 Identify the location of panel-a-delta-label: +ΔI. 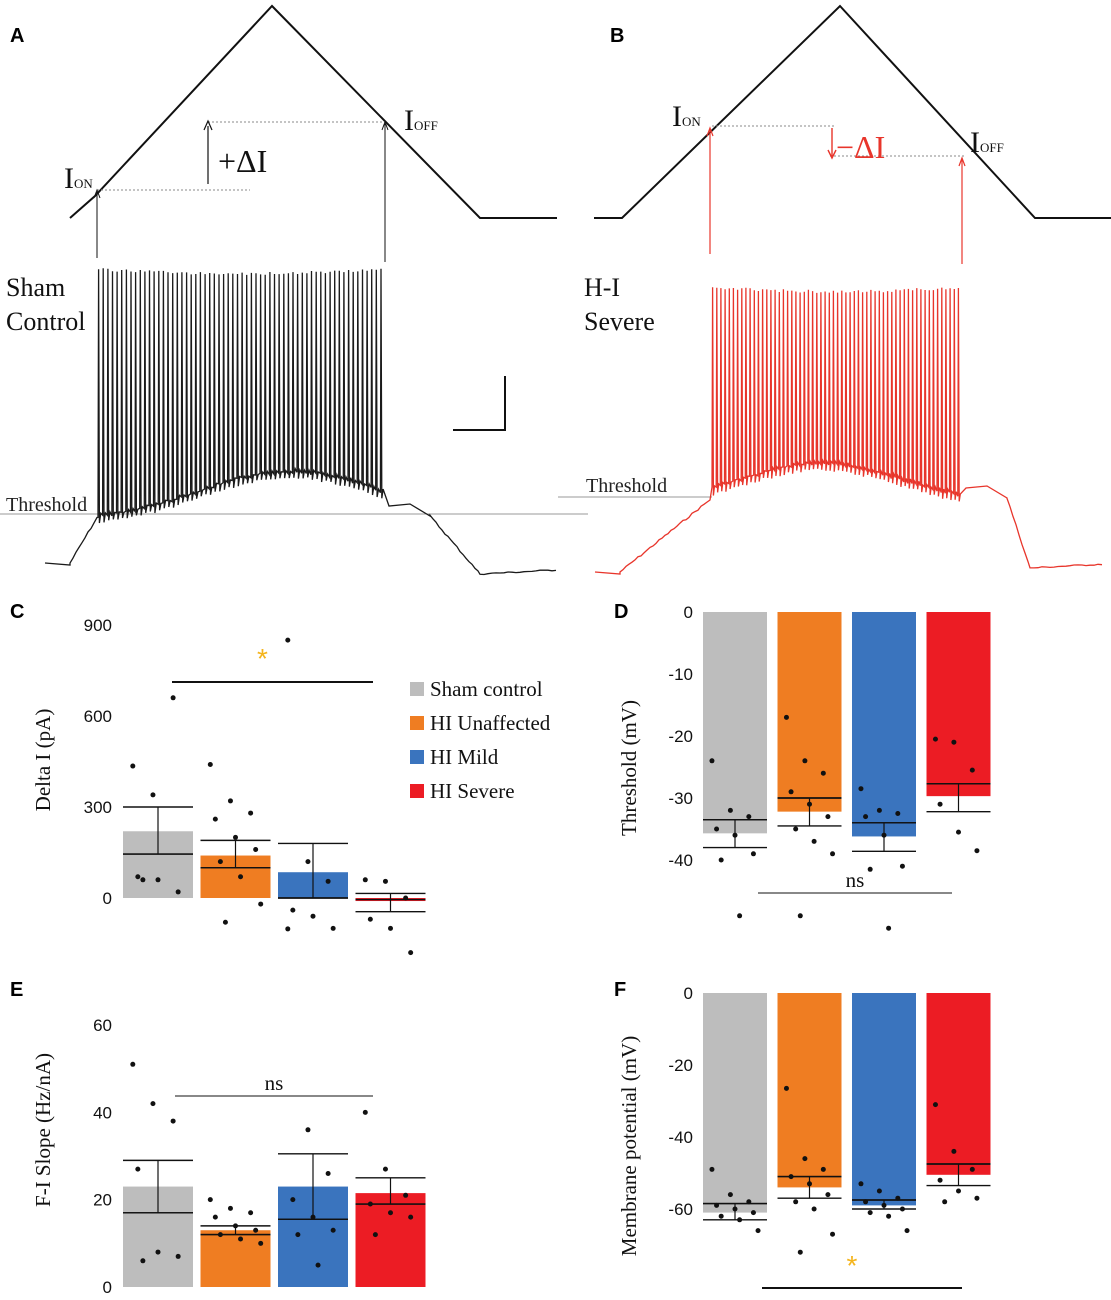
(242, 161).